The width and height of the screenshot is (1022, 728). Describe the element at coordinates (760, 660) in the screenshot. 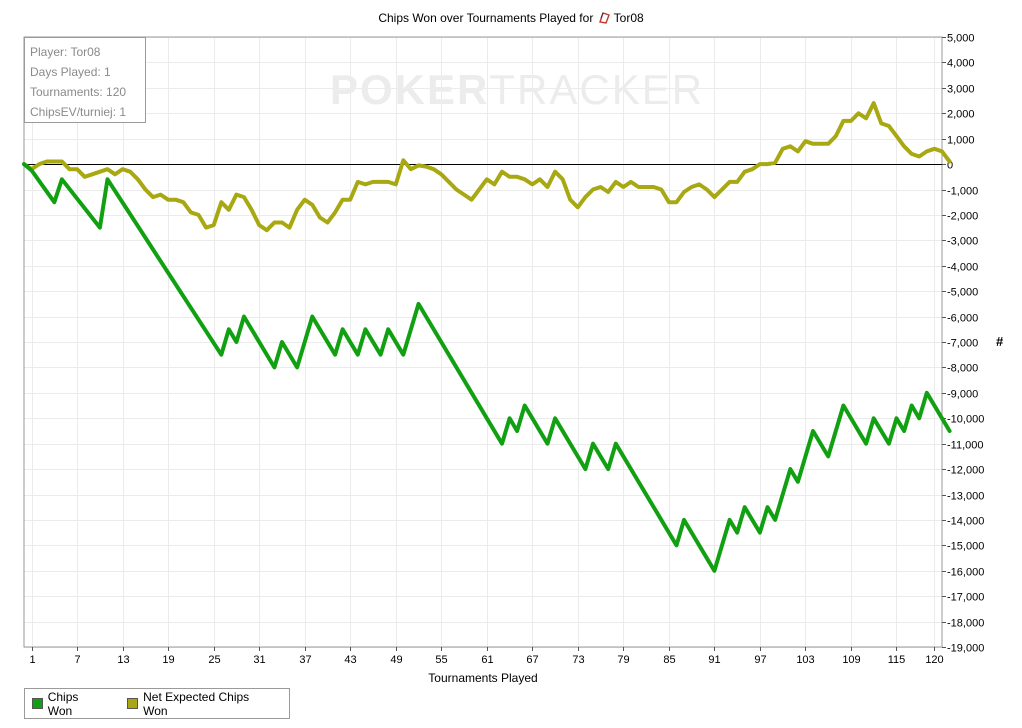

I see `x-tick-label: 97` at that location.